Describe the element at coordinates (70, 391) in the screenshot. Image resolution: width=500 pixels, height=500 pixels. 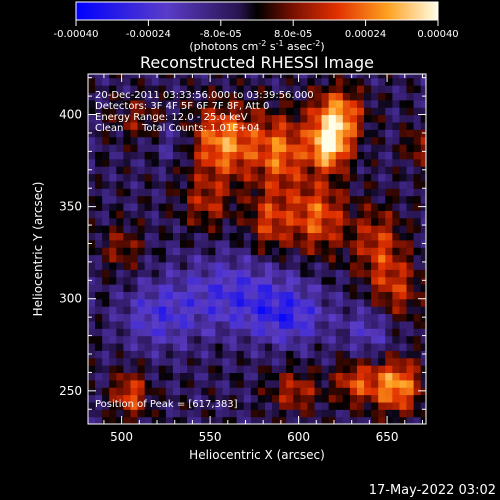
I see `y-tick-label: 250` at that location.